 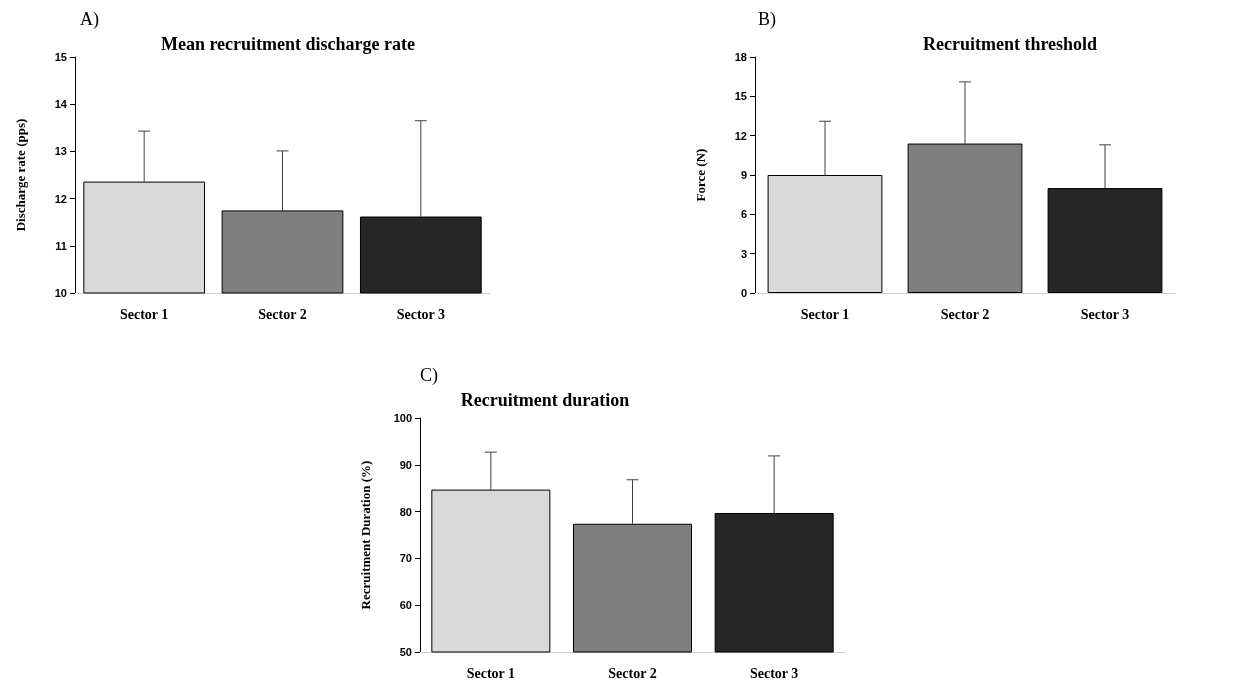 What do you see at coordinates (405, 464) in the screenshot?
I see `y-tick-label: 90` at bounding box center [405, 464].